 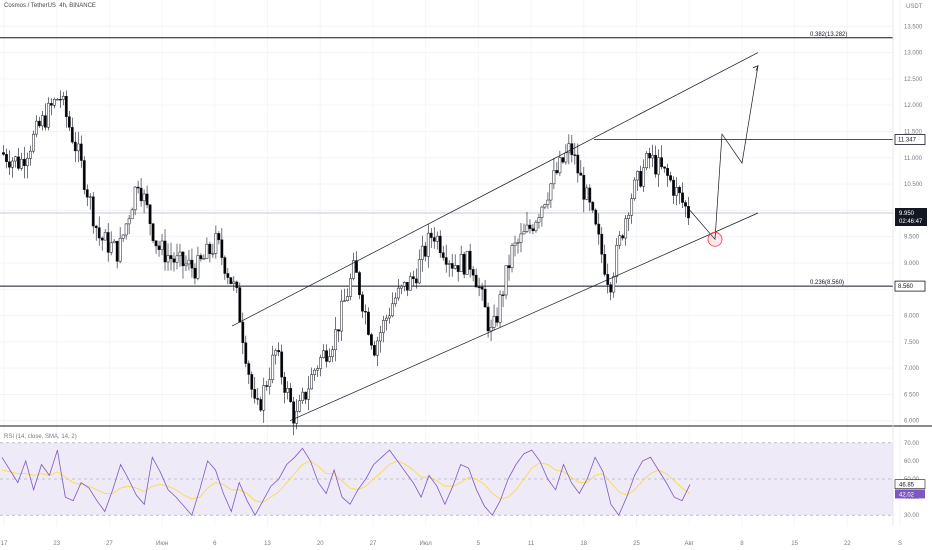 I want to click on projection-path, so click(x=724, y=153).